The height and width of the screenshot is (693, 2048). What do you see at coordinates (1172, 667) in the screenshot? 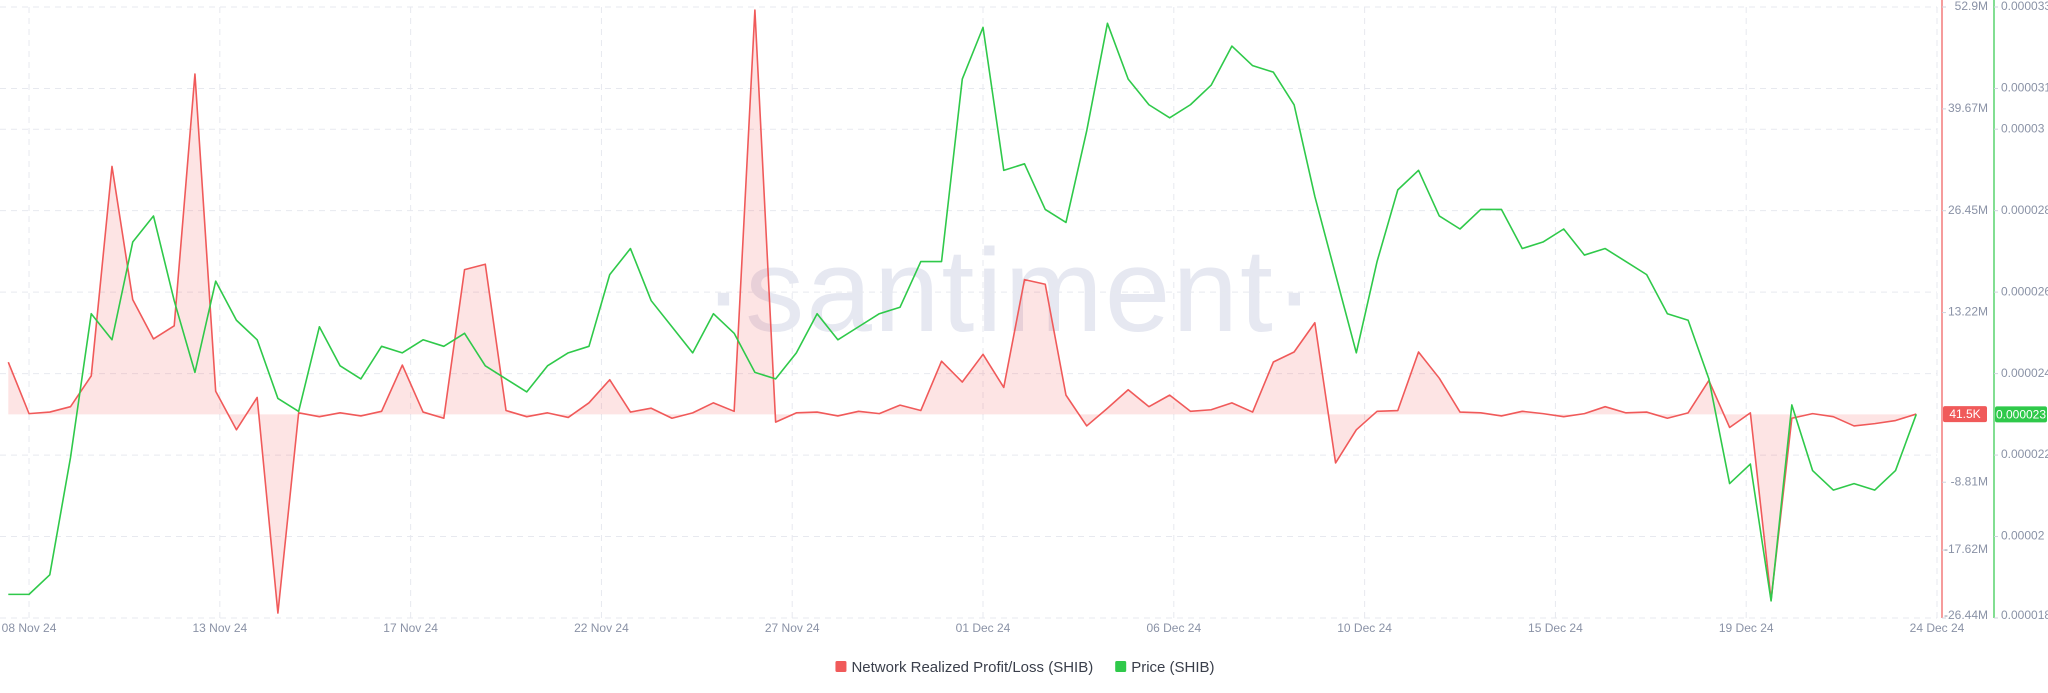
I see `legend-label: Price (SHIB)` at bounding box center [1172, 667].